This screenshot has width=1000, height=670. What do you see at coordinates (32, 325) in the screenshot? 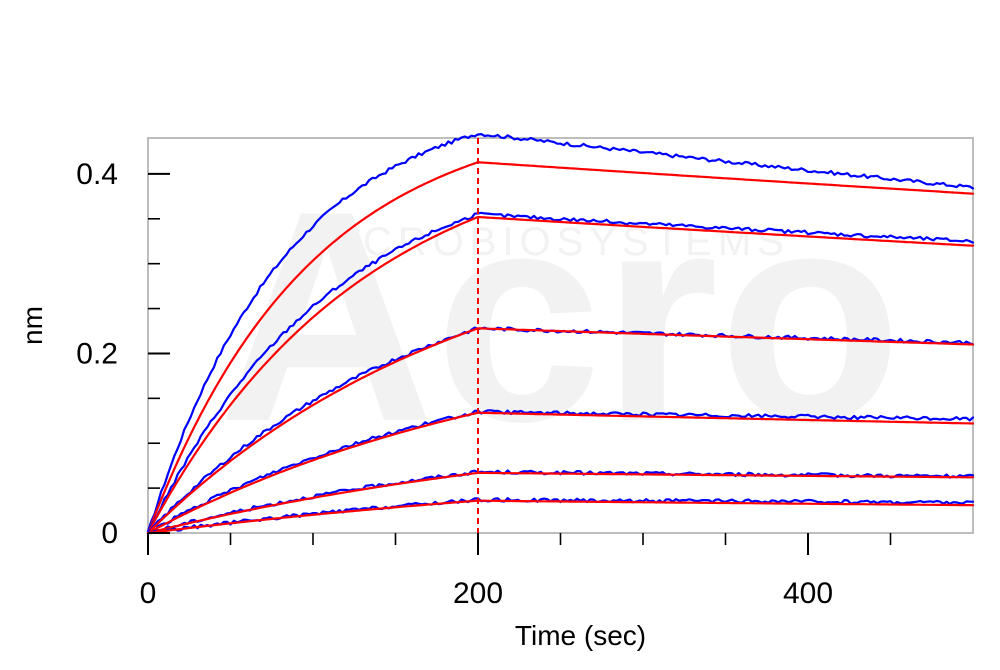
I see `y-axis-label: nm` at bounding box center [32, 325].